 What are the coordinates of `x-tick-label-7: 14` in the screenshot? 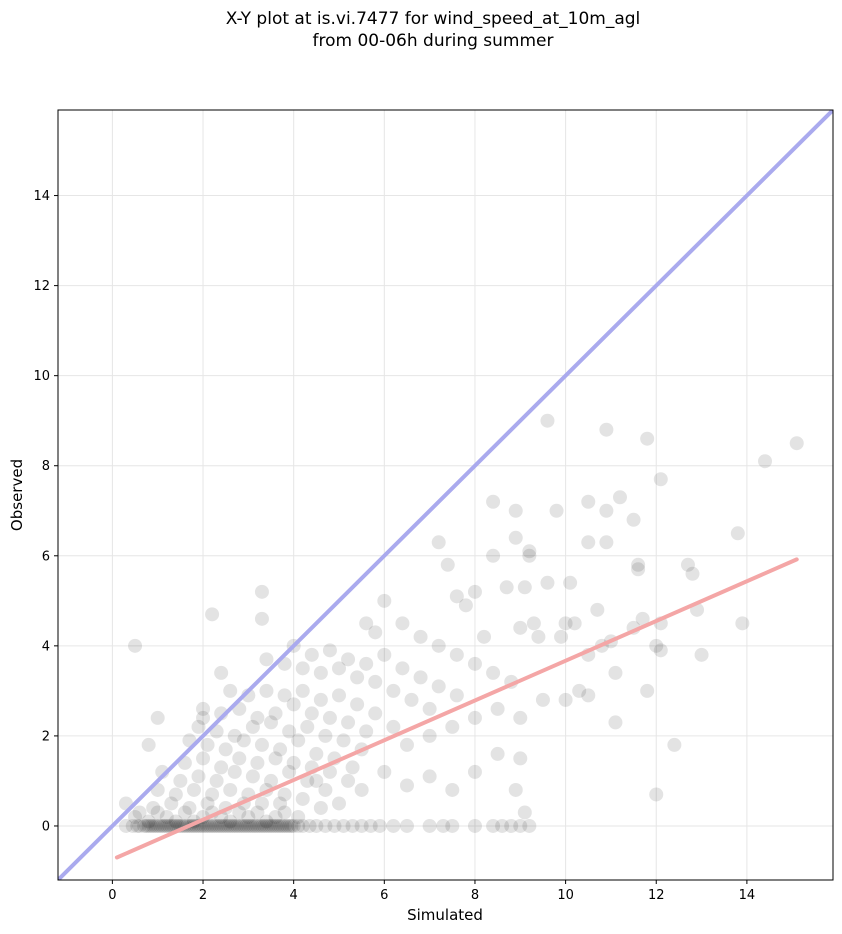 It's located at (747, 895).